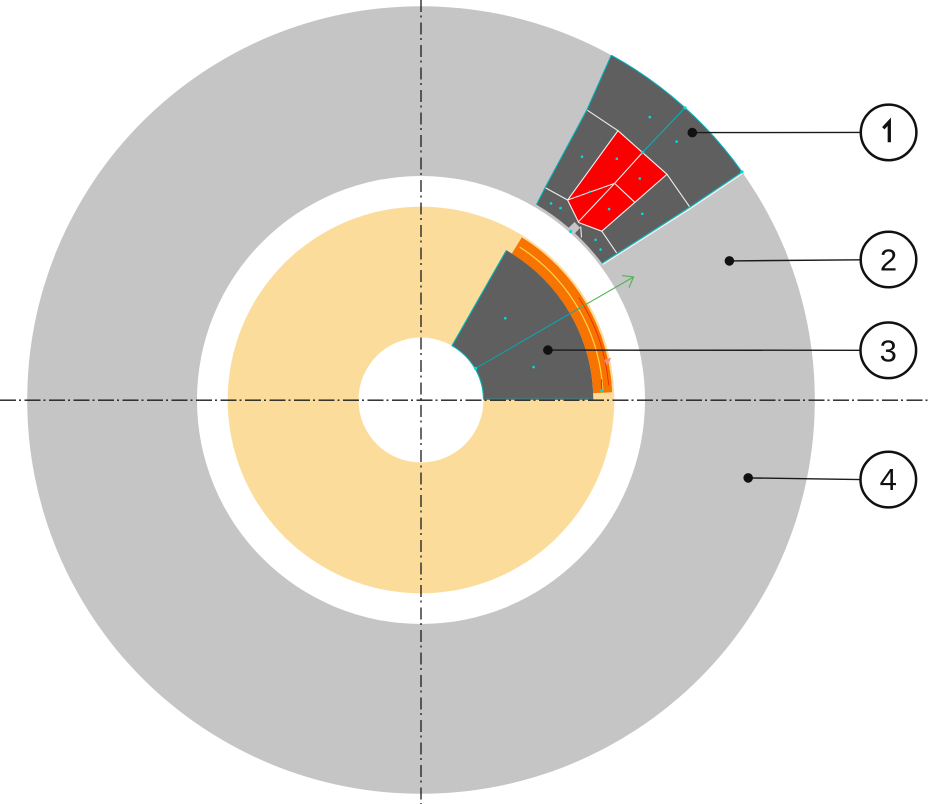  What do you see at coordinates (888, 350) in the screenshot?
I see `svg-text: 3` at bounding box center [888, 350].